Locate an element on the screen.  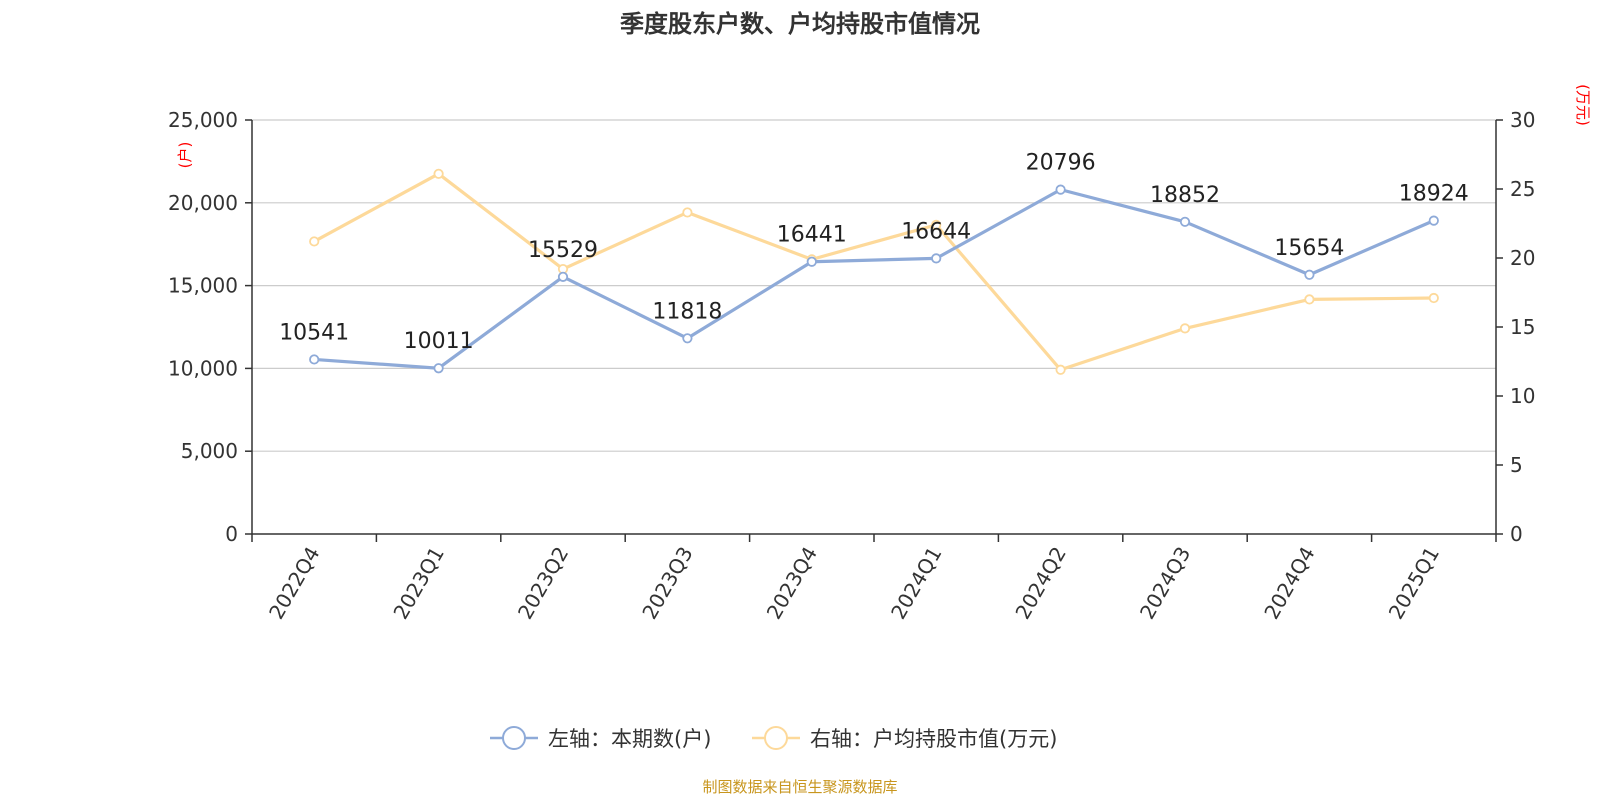
legend-item-households: 左轴：本期数(户) is located at coordinates (600, 738).